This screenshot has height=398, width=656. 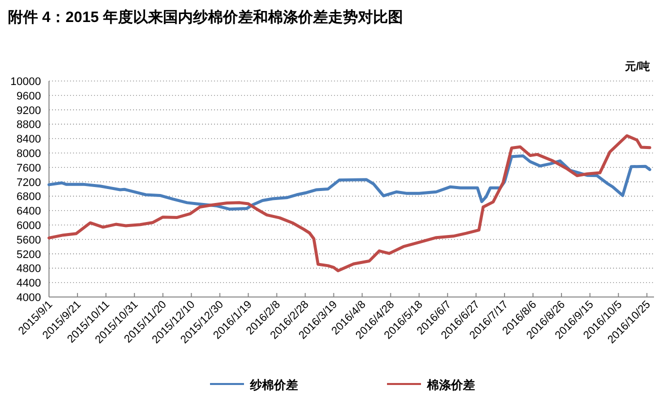 I want to click on y-tick-label: 7200, so click(x=28, y=182).